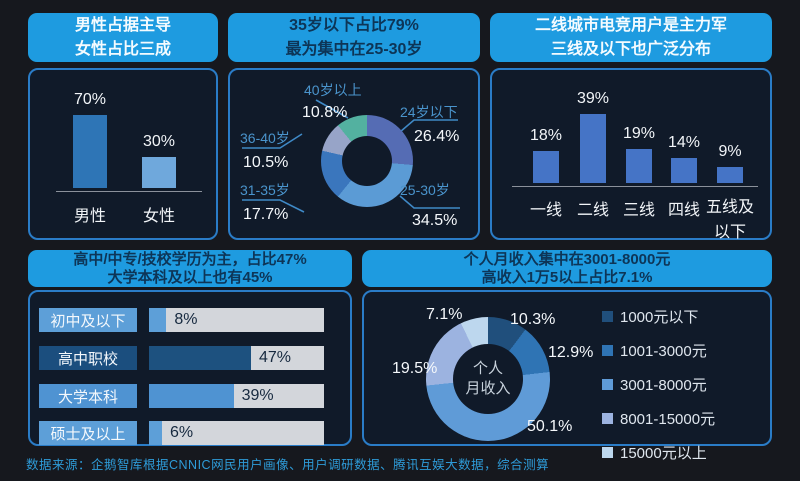  I want to click on age-label-under24: 24岁以下, so click(429, 112).